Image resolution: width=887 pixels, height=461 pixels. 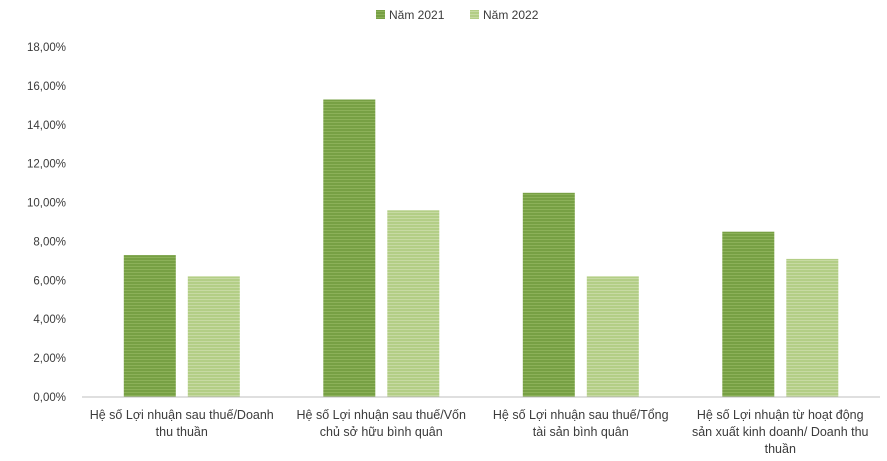 What do you see at coordinates (417, 15) in the screenshot?
I see `legend-label: Năm 2021` at bounding box center [417, 15].